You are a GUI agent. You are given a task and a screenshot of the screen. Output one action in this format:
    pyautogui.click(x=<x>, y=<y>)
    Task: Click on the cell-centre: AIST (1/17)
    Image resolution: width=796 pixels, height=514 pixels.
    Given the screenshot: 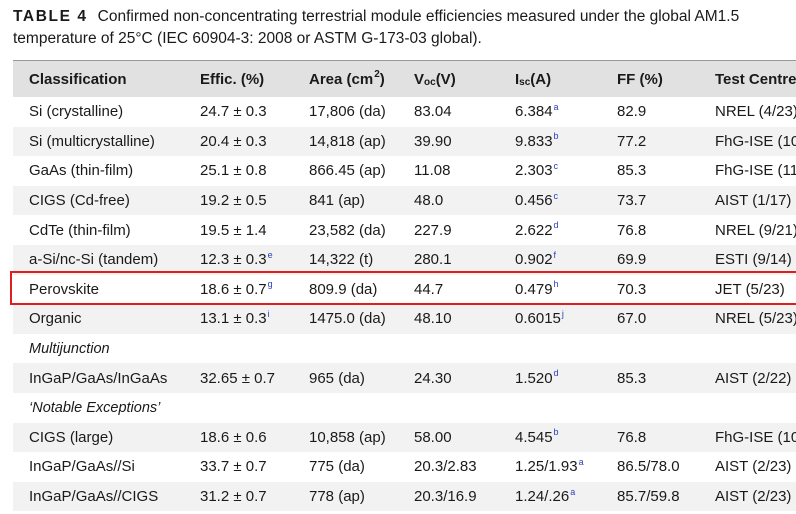 What is the action you would take?
    pyautogui.click(x=753, y=201)
    